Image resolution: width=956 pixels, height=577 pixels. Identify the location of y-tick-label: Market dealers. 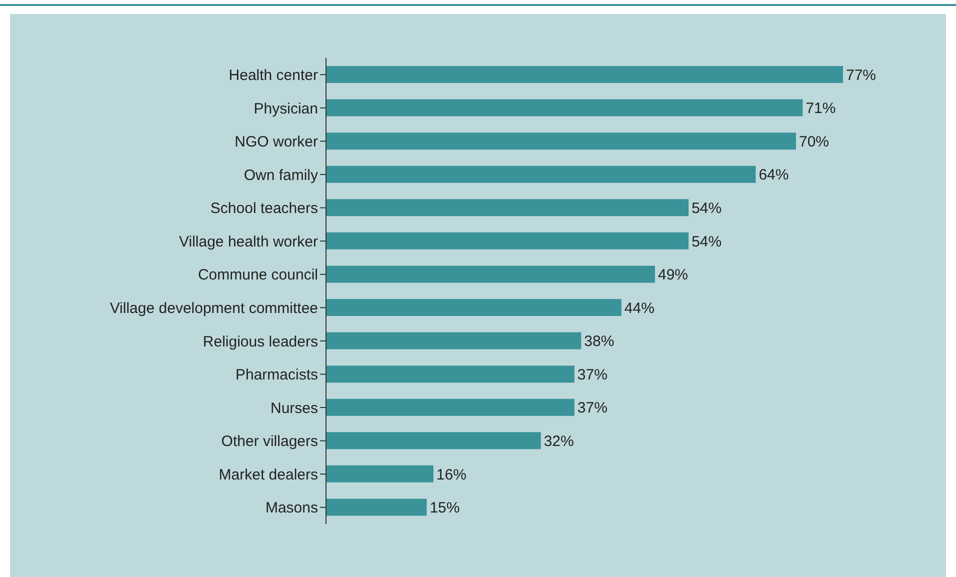
(268, 475).